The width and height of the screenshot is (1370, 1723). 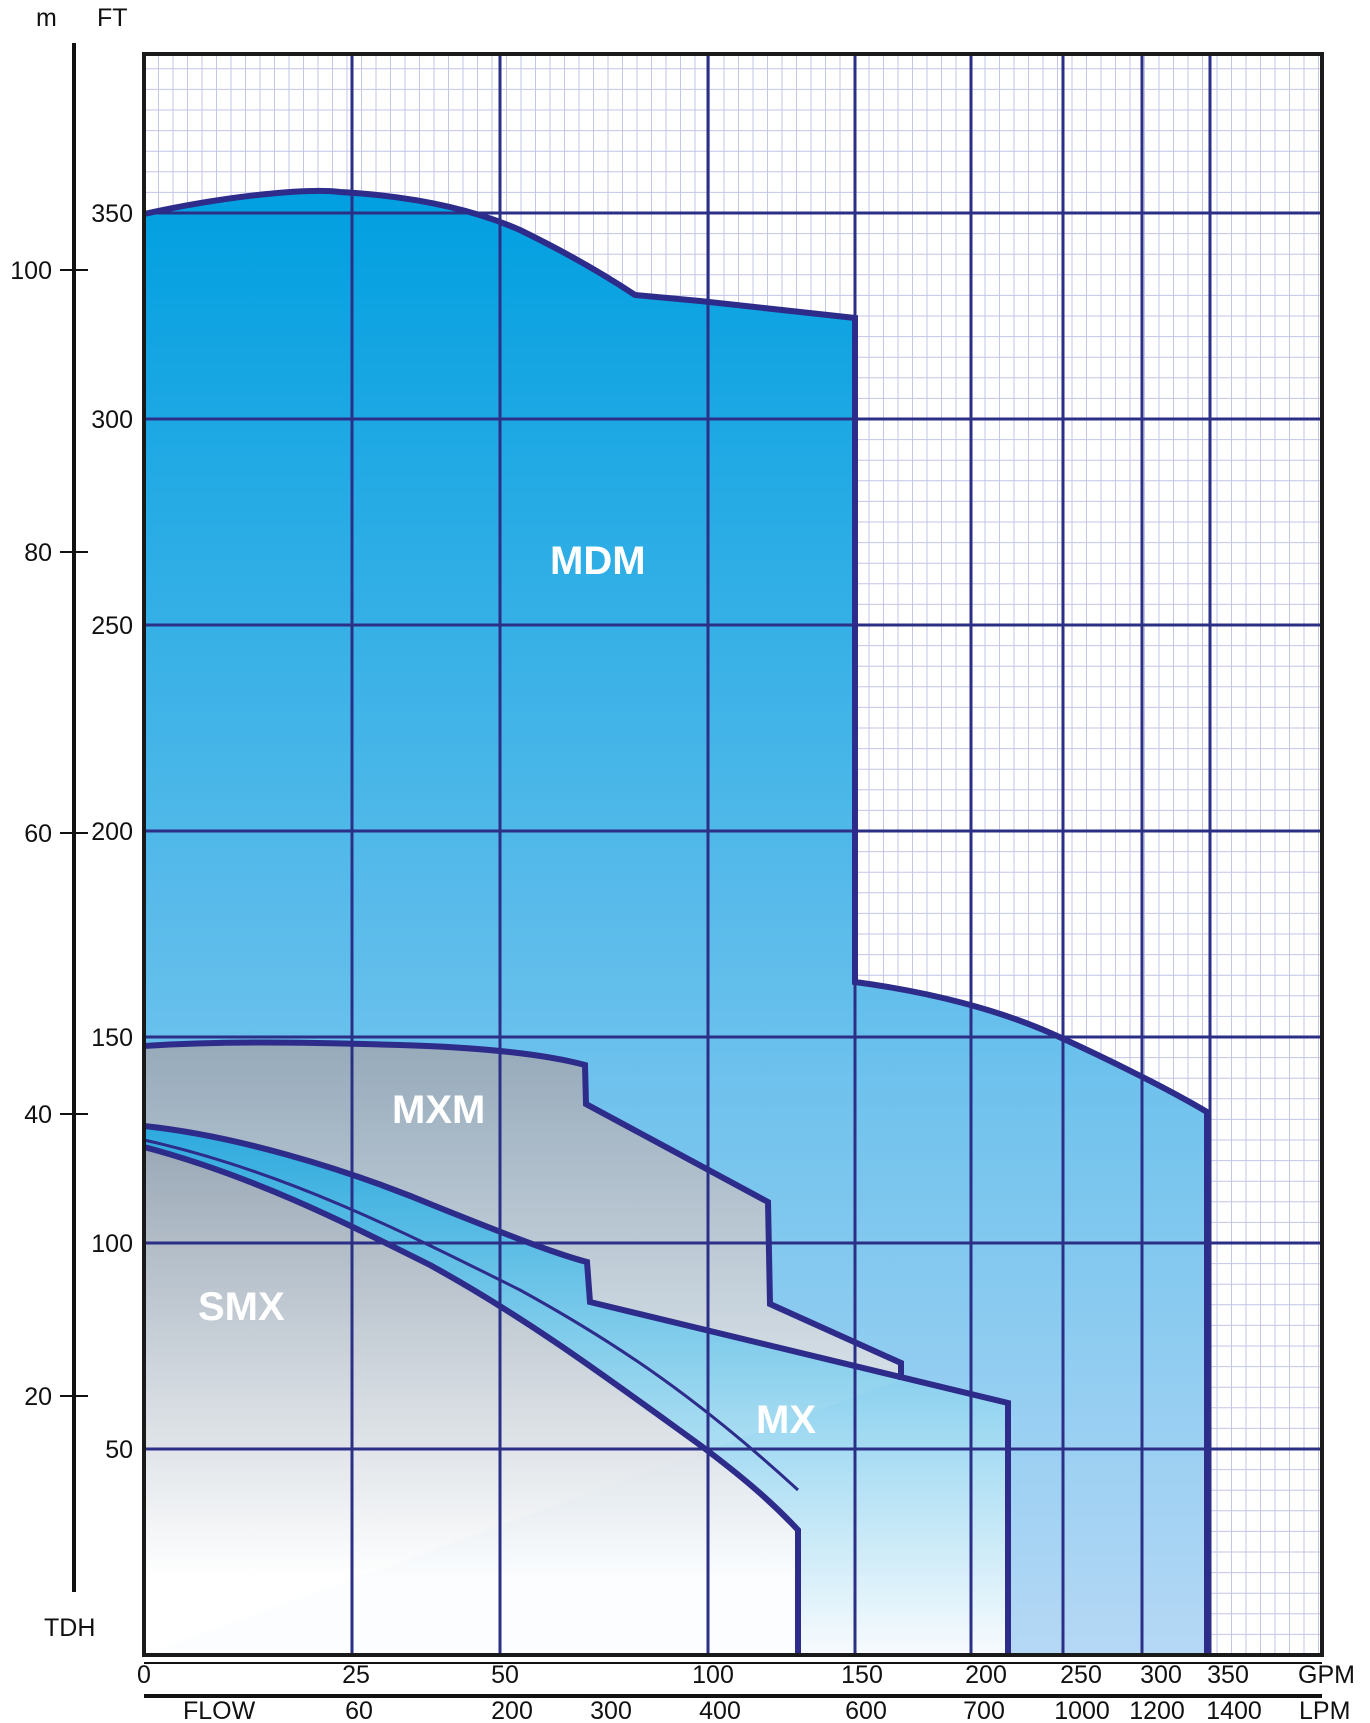 I want to click on gpm-tick-label-350: 350, so click(x=1228, y=1675).